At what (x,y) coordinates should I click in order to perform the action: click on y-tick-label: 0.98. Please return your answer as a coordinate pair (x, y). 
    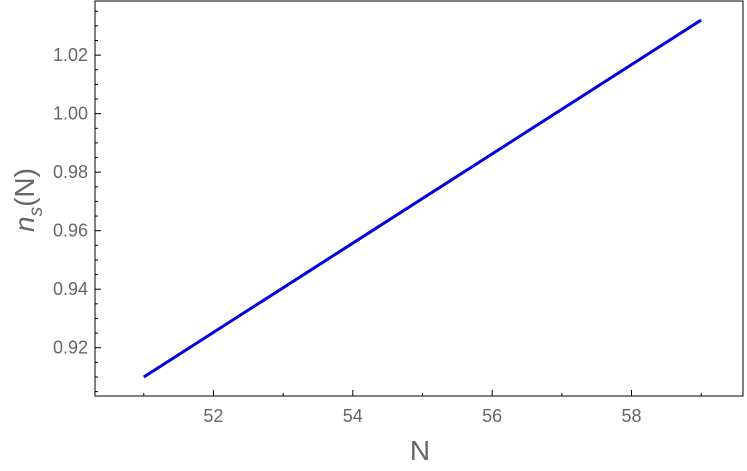
    Looking at the image, I should click on (70, 172).